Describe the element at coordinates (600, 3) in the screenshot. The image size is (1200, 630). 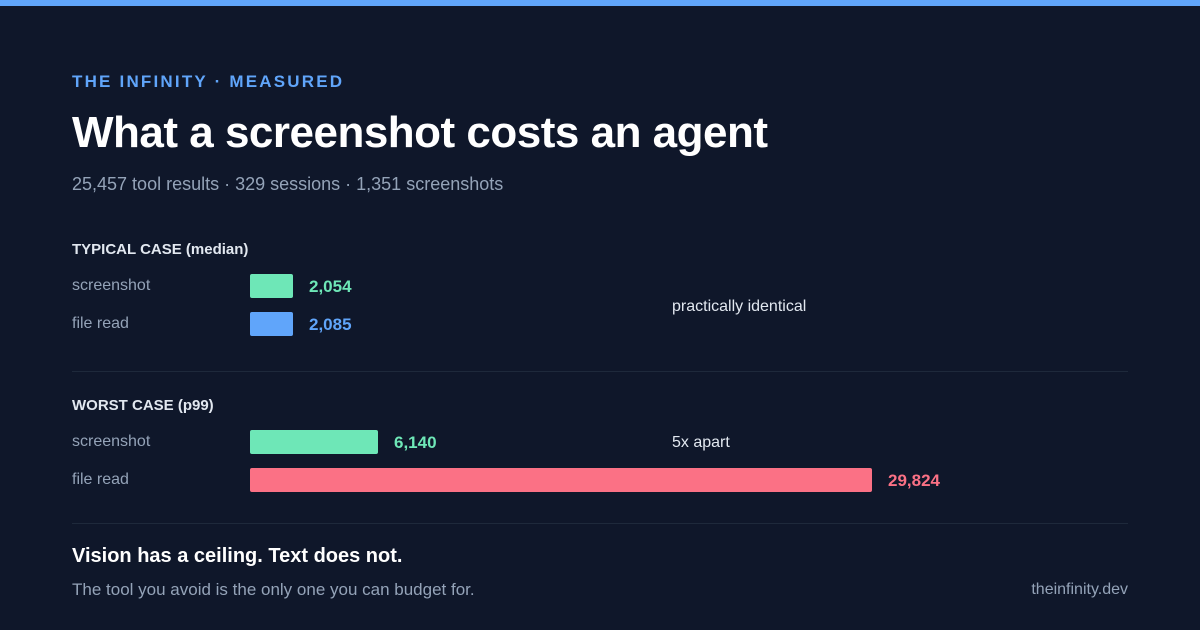
I see `accent-top-bar` at that location.